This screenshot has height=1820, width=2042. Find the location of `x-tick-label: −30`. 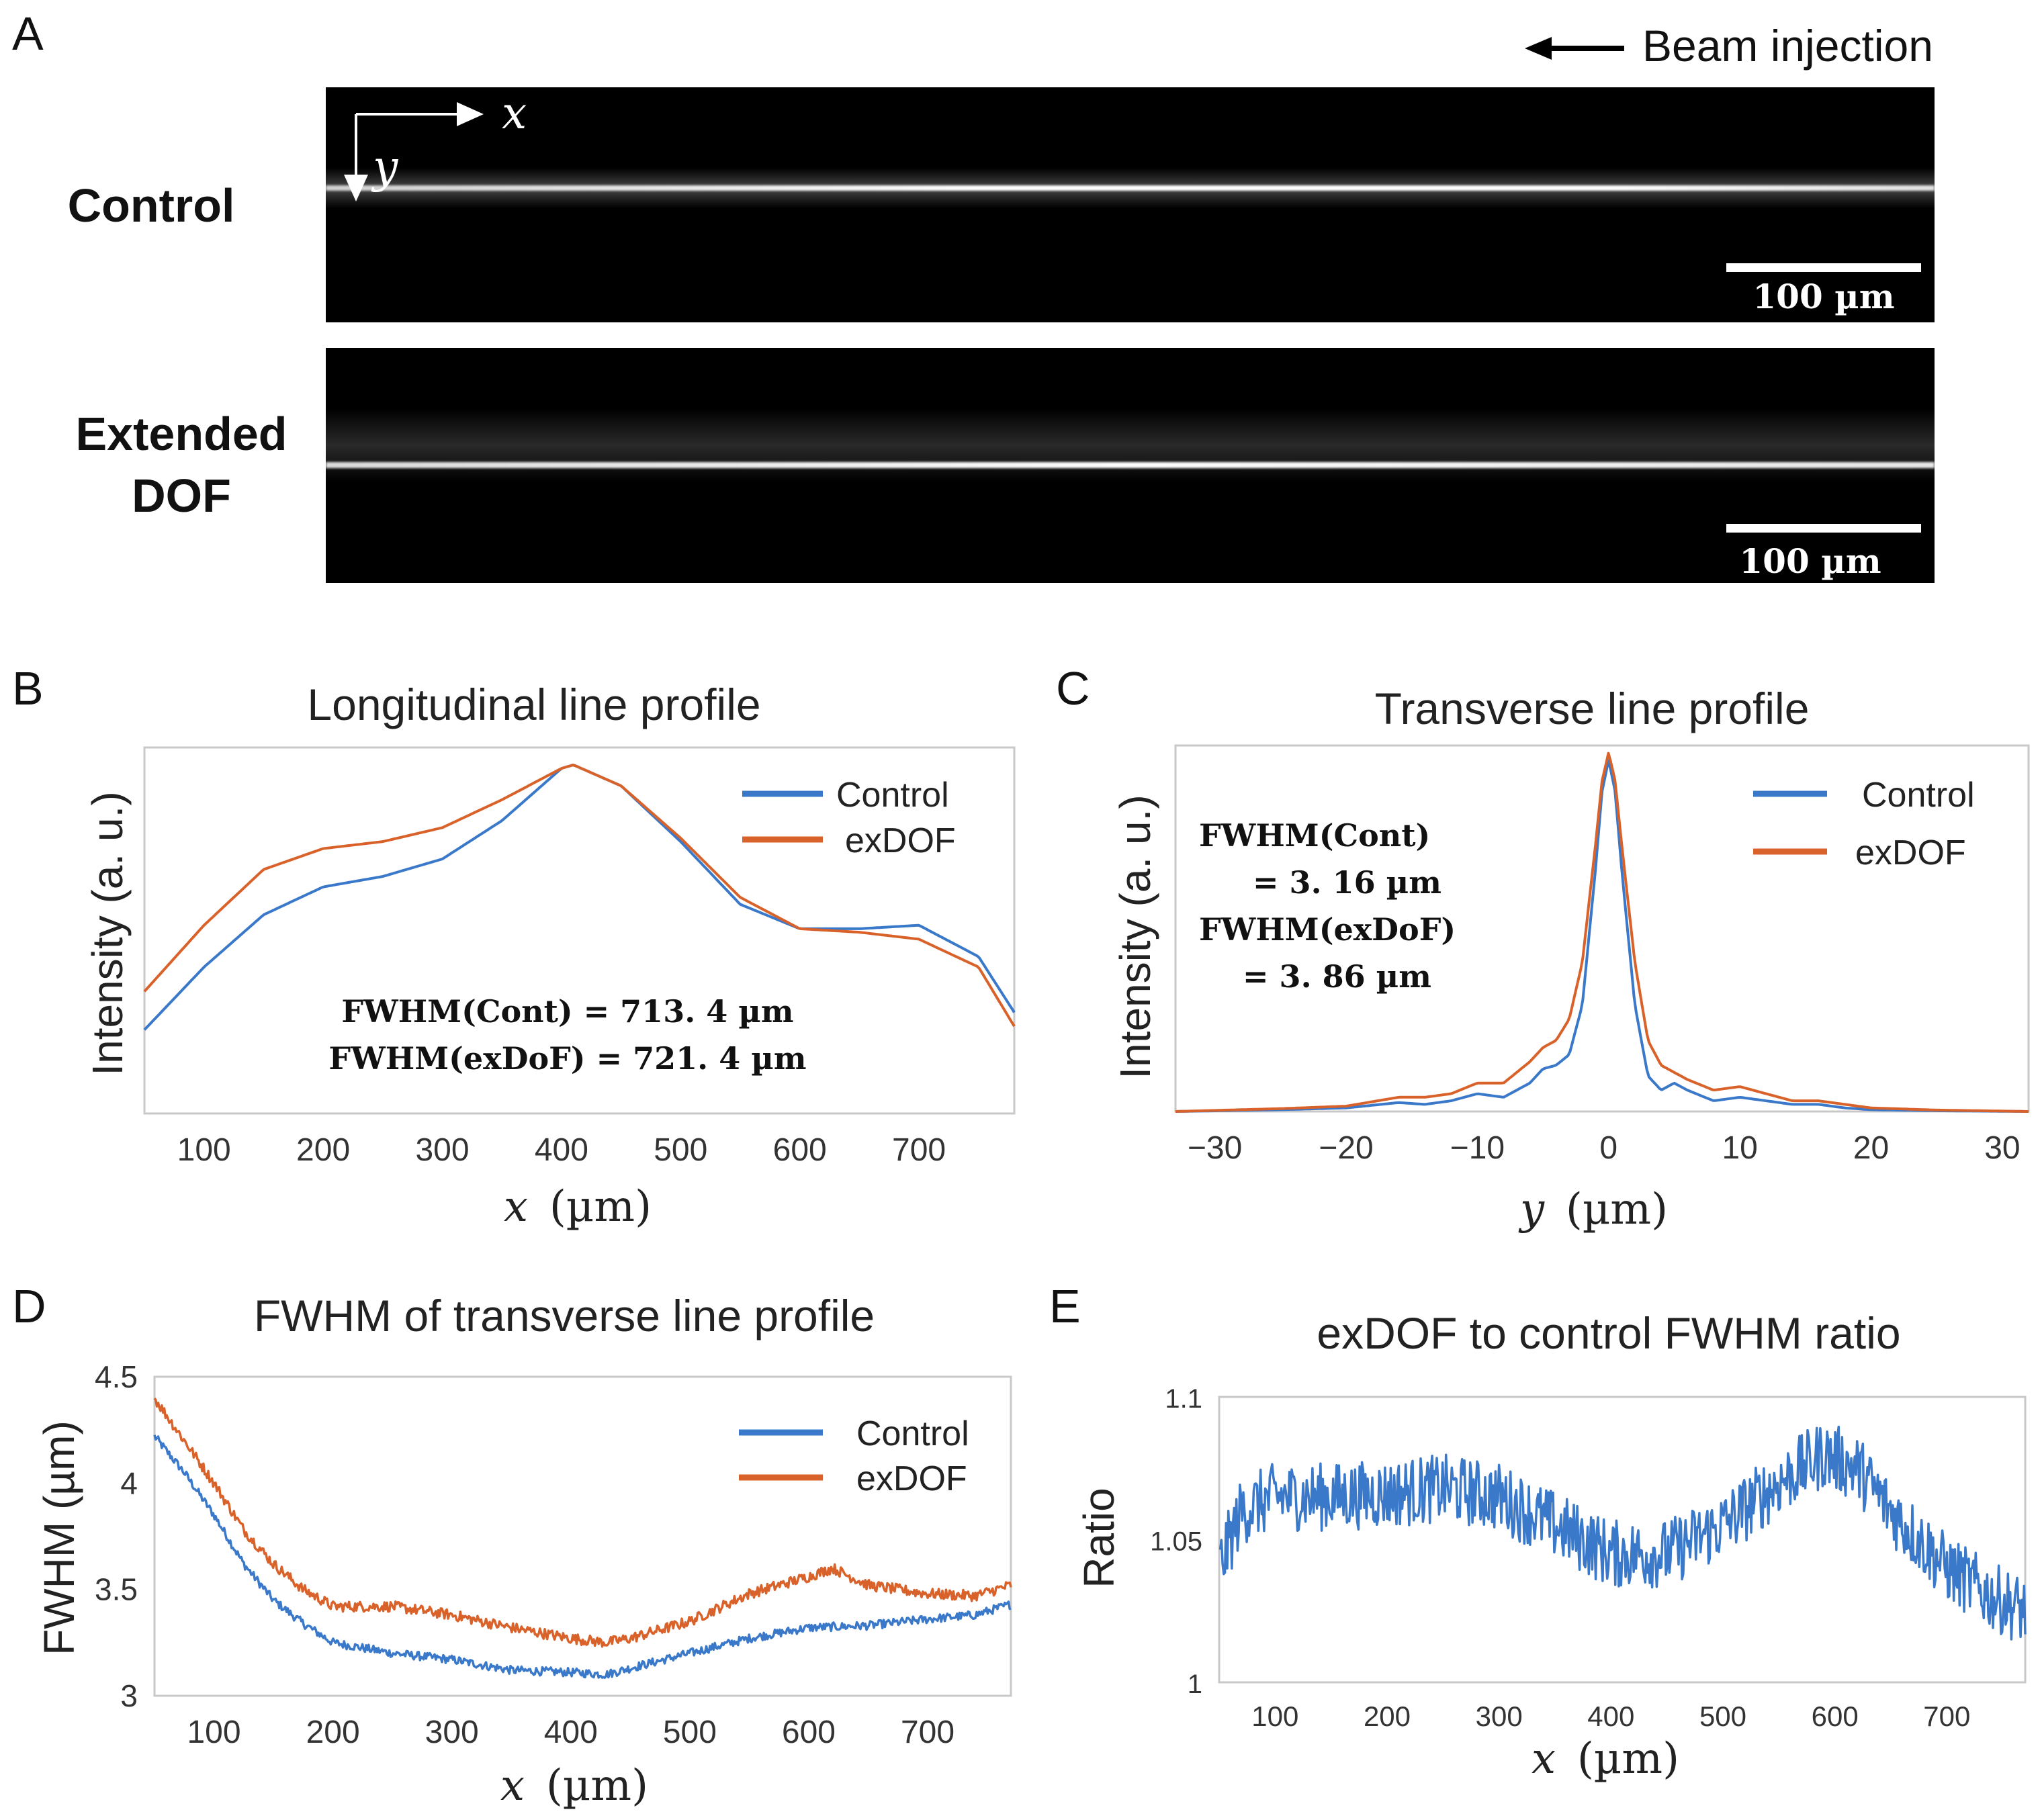

x-tick-label: −30 is located at coordinates (1215, 1148).